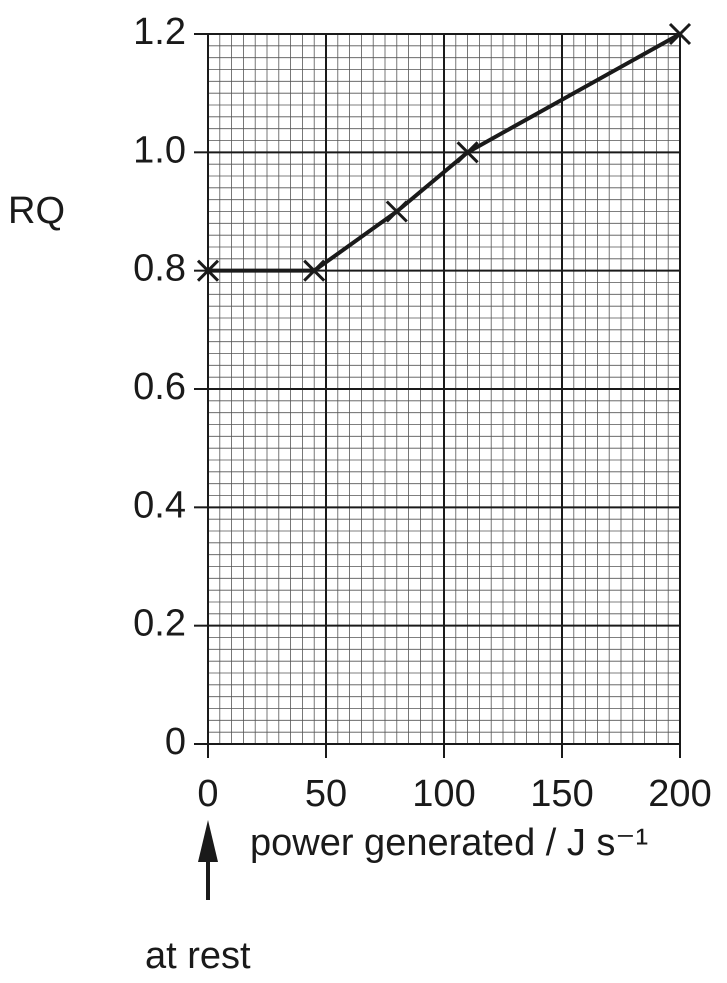 Image resolution: width=727 pixels, height=983 pixels. What do you see at coordinates (561, 794) in the screenshot?
I see `x-tick-label: 150` at bounding box center [561, 794].